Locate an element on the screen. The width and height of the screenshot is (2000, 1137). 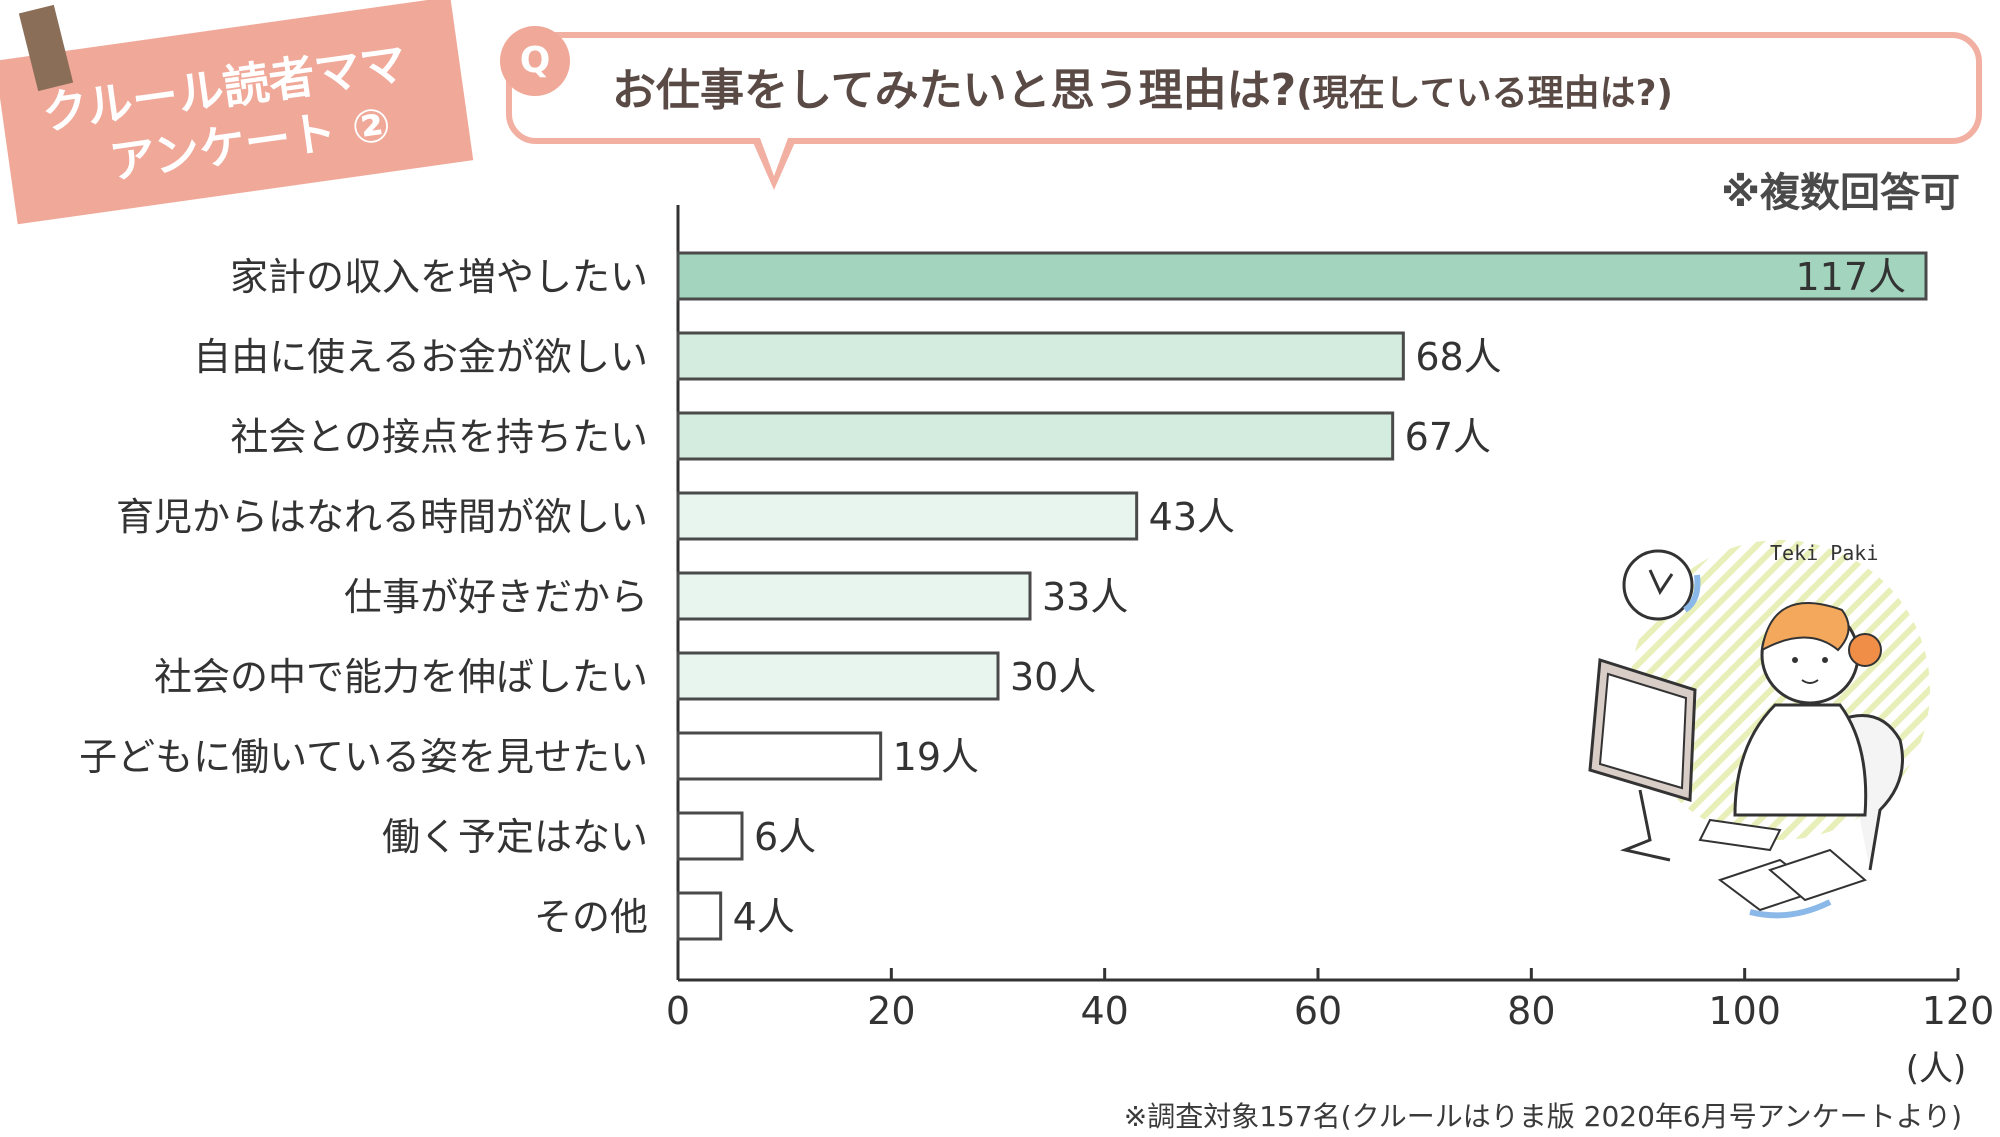
question-title: お仕事をしてみたいと思う理由は?(現在している理由は?) is located at coordinates (1292, 91).